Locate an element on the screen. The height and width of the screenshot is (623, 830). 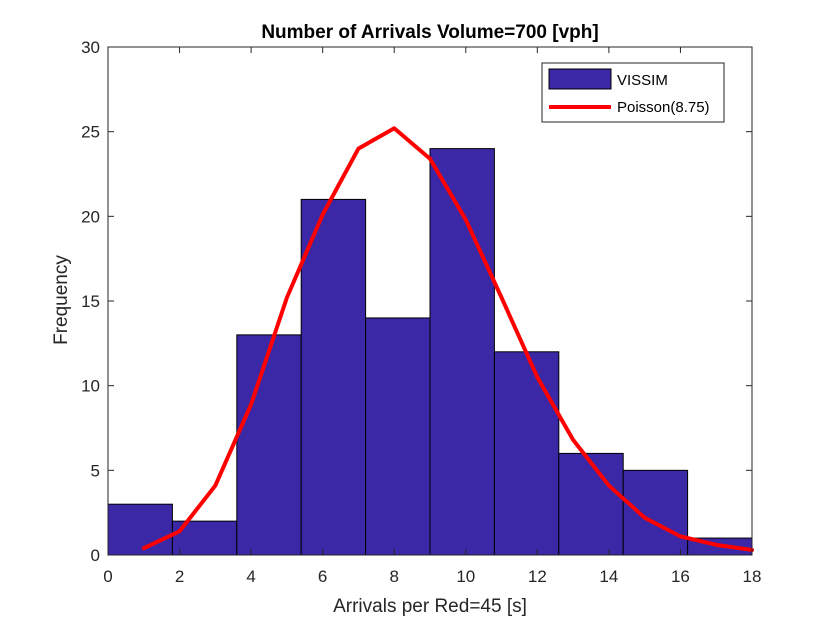
legend: VISSIM Poisson(8.75) is located at coordinates (633, 92).